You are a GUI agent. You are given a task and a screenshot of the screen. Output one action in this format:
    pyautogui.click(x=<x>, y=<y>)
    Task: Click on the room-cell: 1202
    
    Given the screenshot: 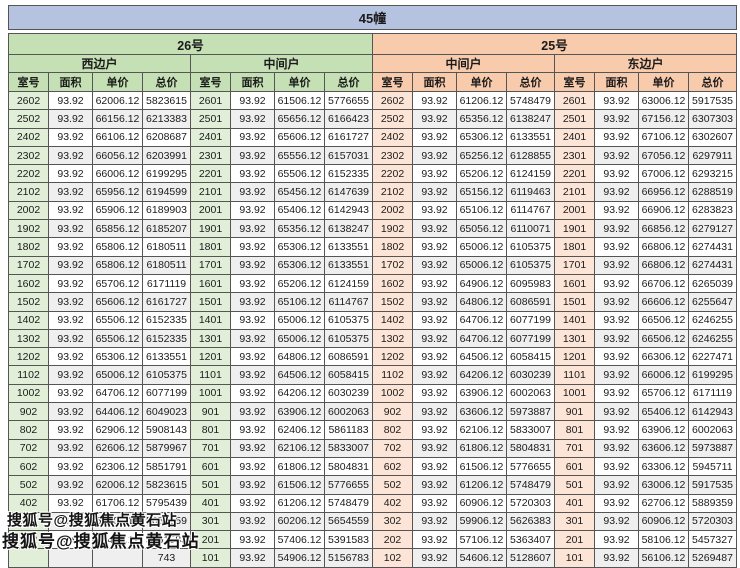 What is the action you would take?
    pyautogui.click(x=393, y=357)
    